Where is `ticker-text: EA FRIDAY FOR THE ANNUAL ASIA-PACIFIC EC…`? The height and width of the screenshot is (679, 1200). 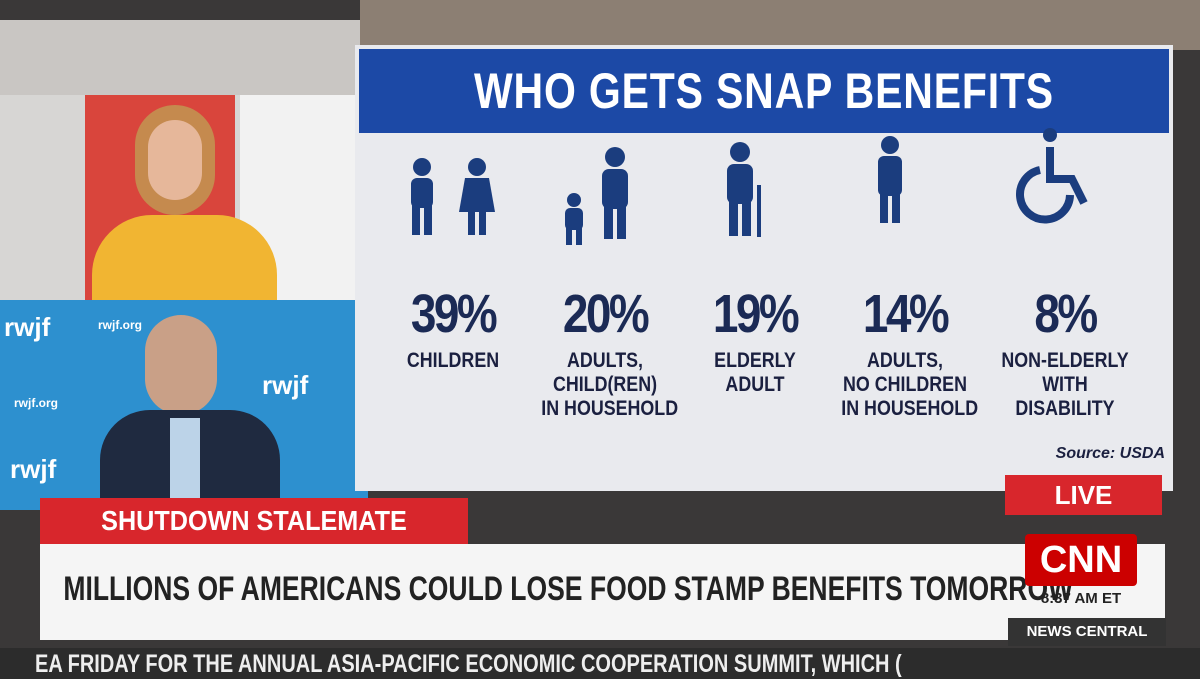 ticker-text: EA FRIDAY FOR THE ANNUAL ASIA-PACIFIC EC… is located at coordinates (468, 664).